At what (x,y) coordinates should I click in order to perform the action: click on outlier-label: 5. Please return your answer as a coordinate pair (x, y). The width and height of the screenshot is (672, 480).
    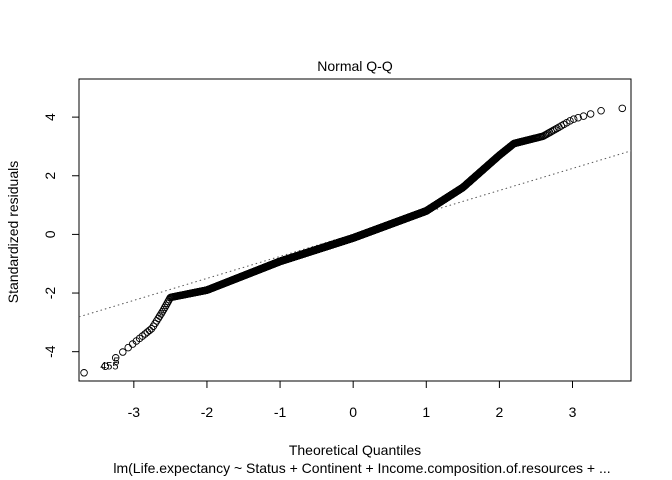
    Looking at the image, I should click on (116, 362).